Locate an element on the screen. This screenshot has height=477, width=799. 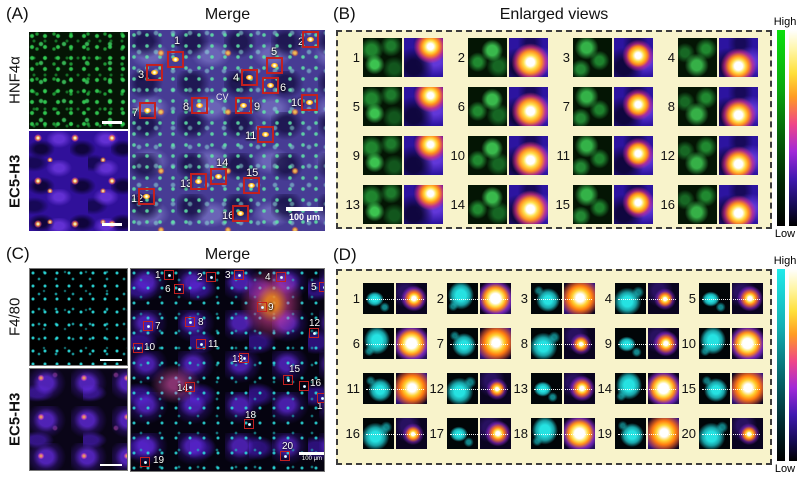
roi-number-c-1: 1 is located at coordinates (158, 275).